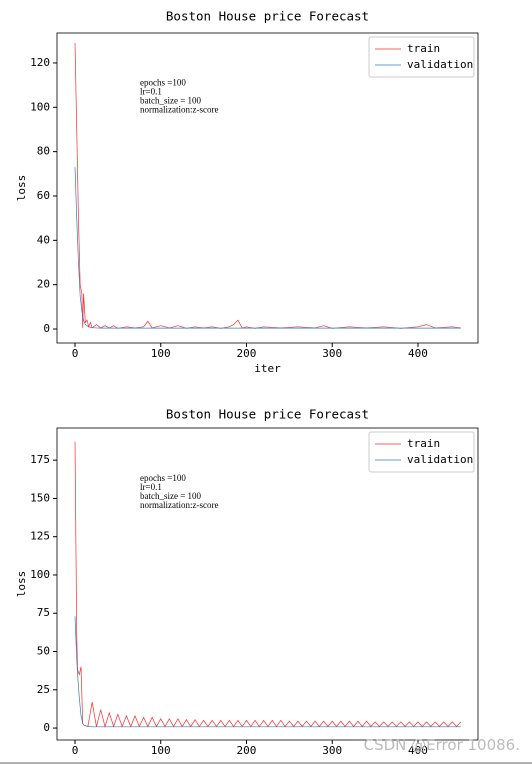 This screenshot has width=532, height=765. I want to click on x-axis-label: iter, so click(267, 368).